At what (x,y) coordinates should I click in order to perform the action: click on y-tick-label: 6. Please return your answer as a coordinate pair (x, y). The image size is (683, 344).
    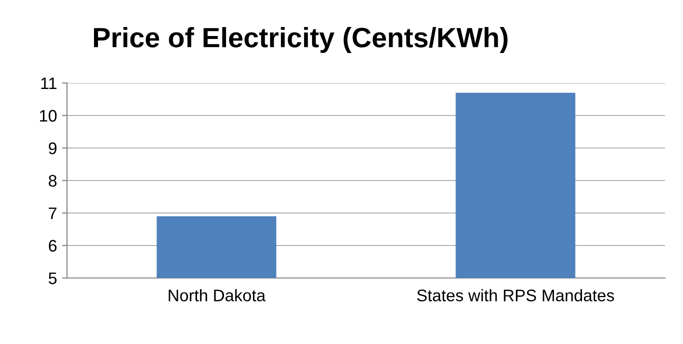
    Looking at the image, I should click on (52, 246).